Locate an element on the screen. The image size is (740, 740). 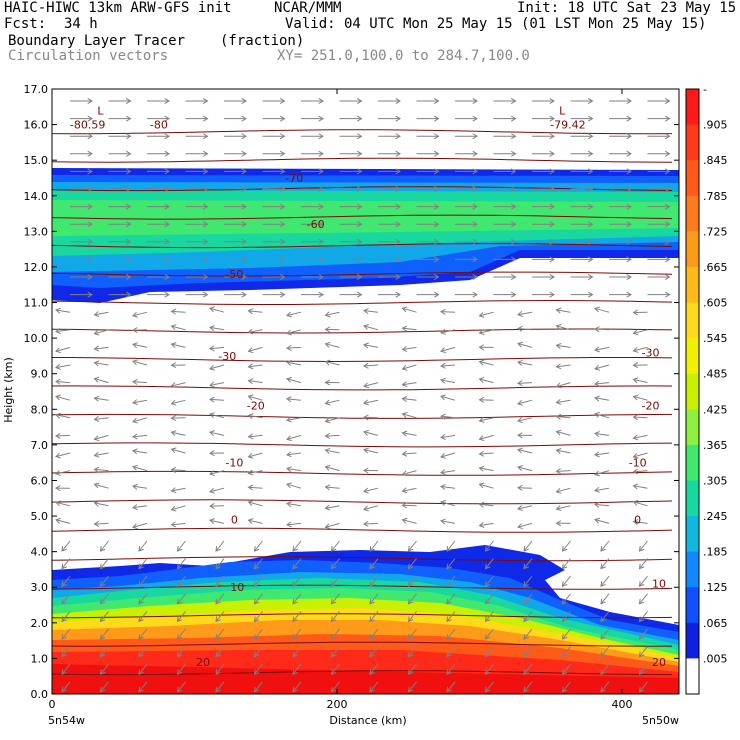
field-name: Boundary Layer Tracer is located at coordinates (97, 41).